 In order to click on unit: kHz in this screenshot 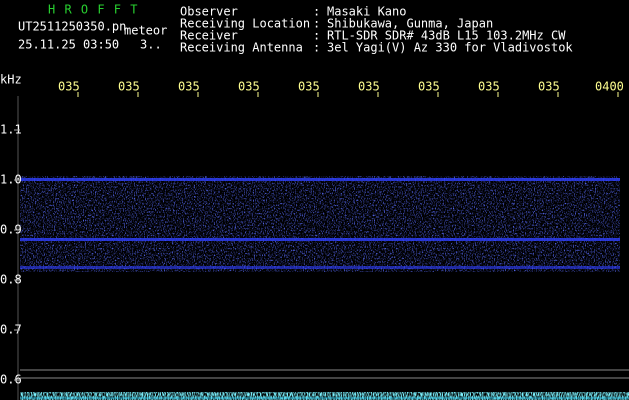, I will do `click(11, 80)`.